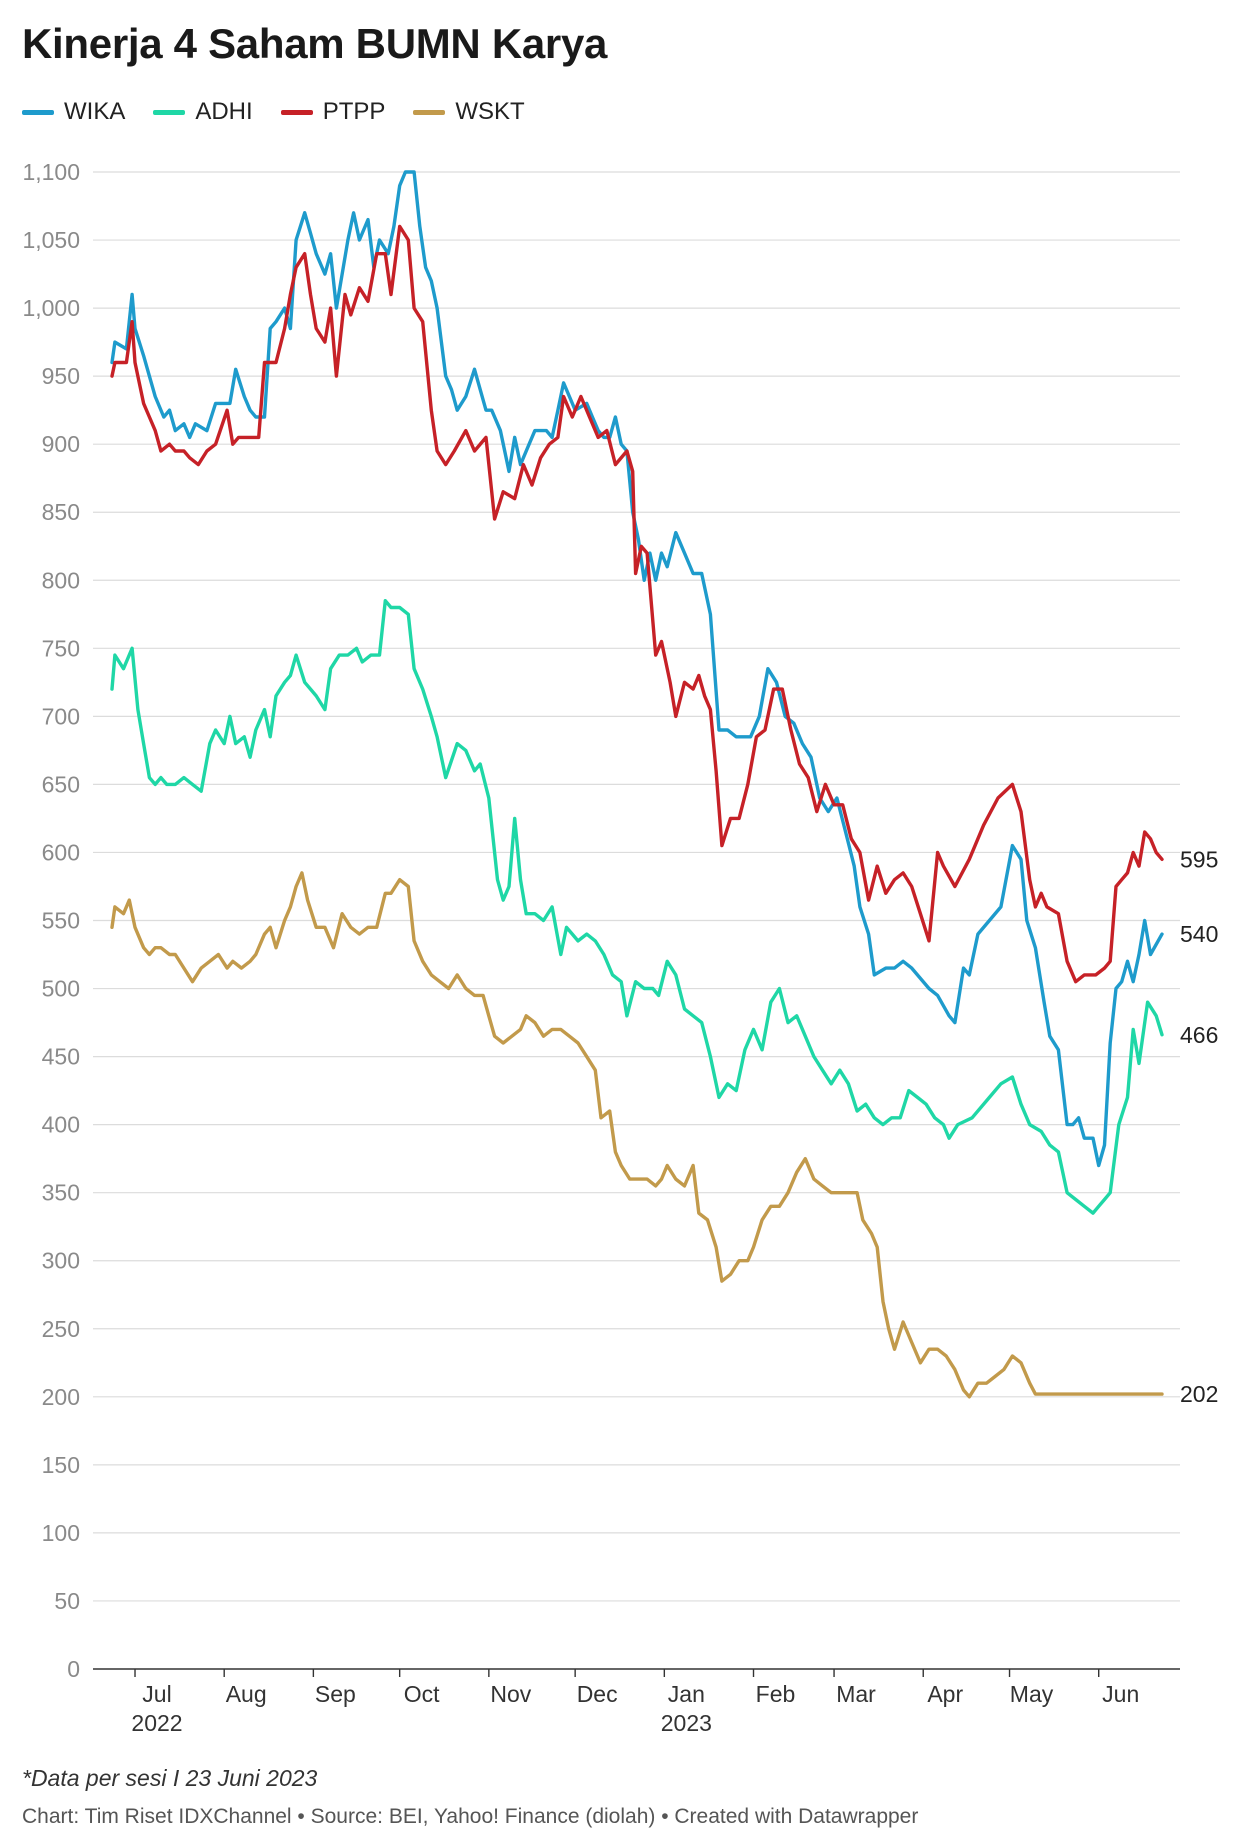  What do you see at coordinates (51, 240) in the screenshot?
I see `y-tick-label: 1,050` at bounding box center [51, 240].